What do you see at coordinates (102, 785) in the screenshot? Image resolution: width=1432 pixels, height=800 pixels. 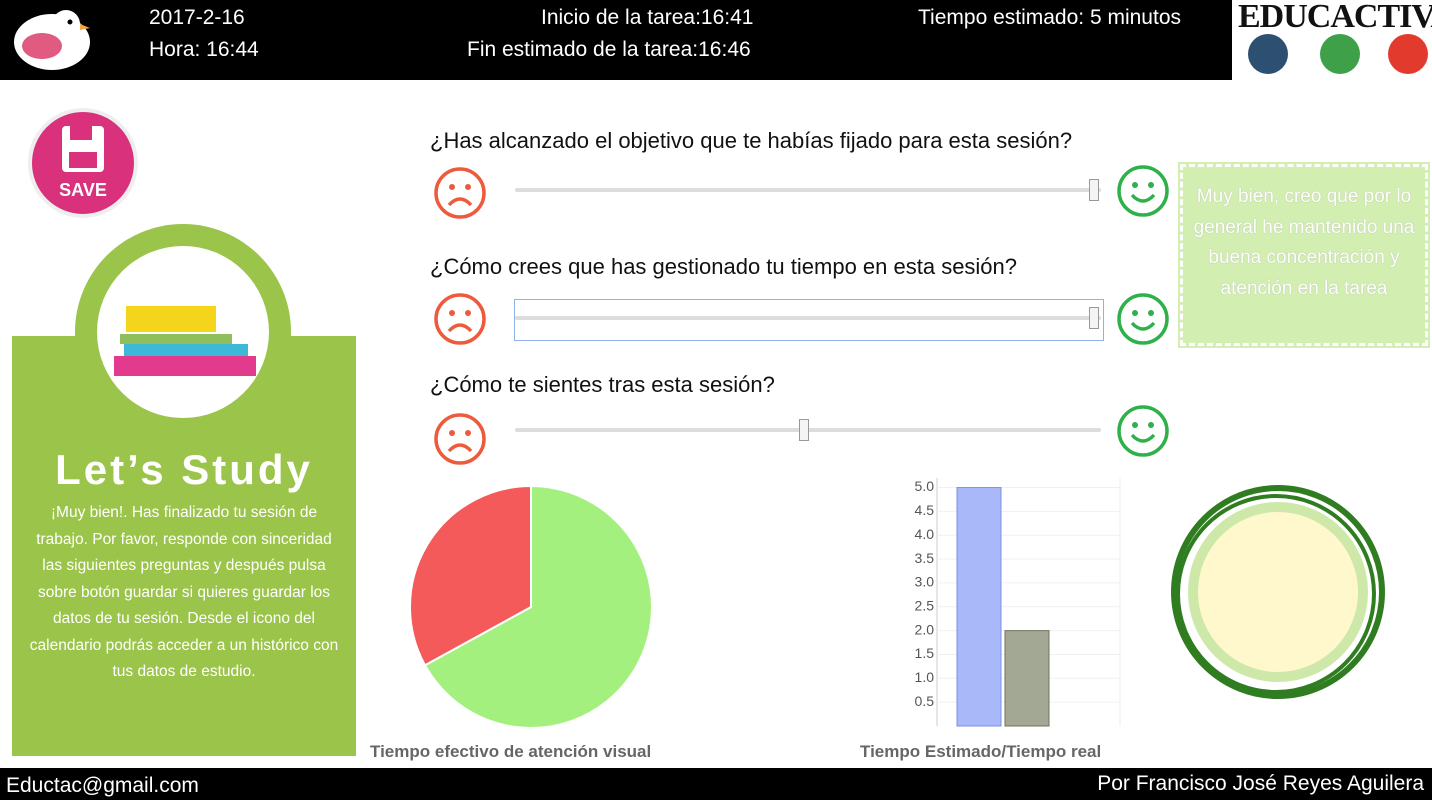 I see `email: Eductac@gmail.com` at bounding box center [102, 785].